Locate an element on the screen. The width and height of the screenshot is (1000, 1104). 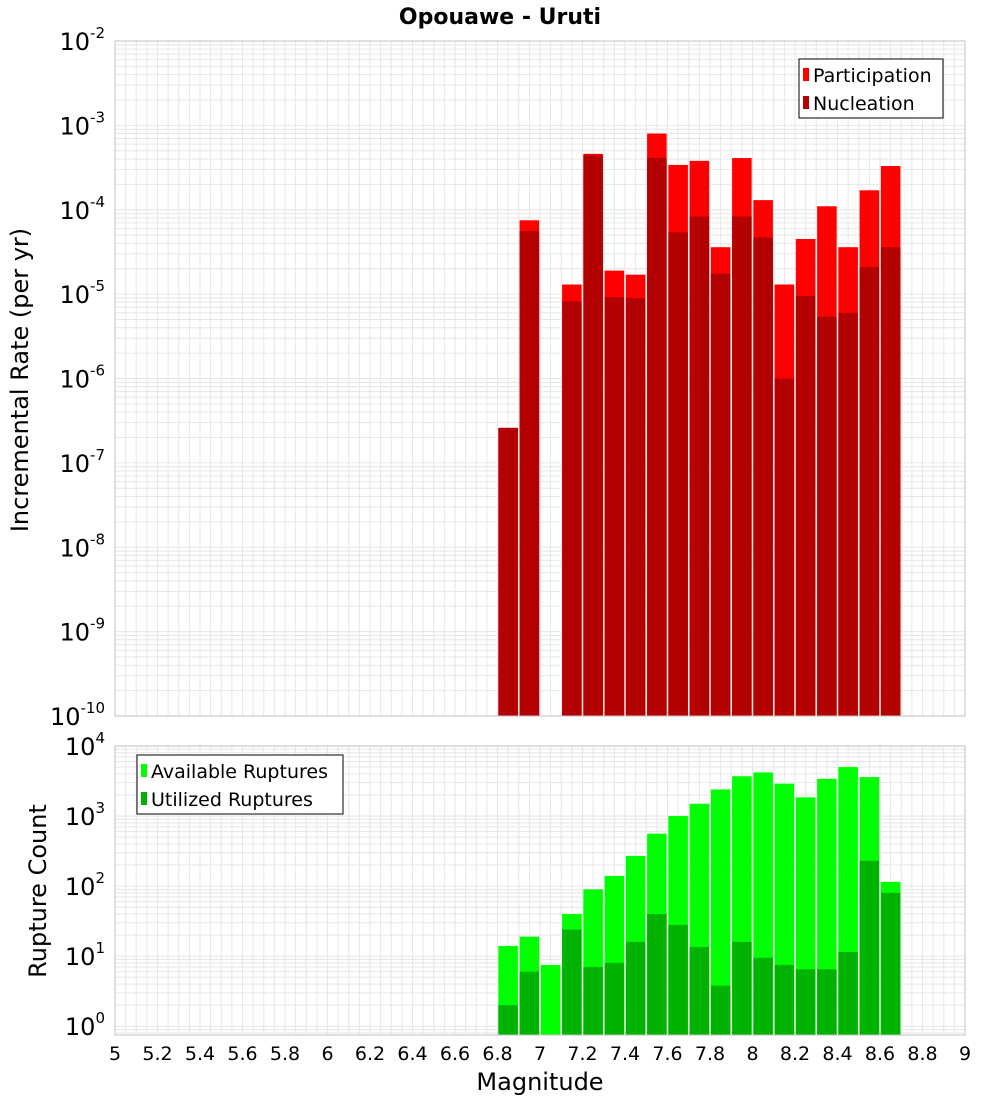
x-tick-label: 6.8 is located at coordinates (497, 1054).